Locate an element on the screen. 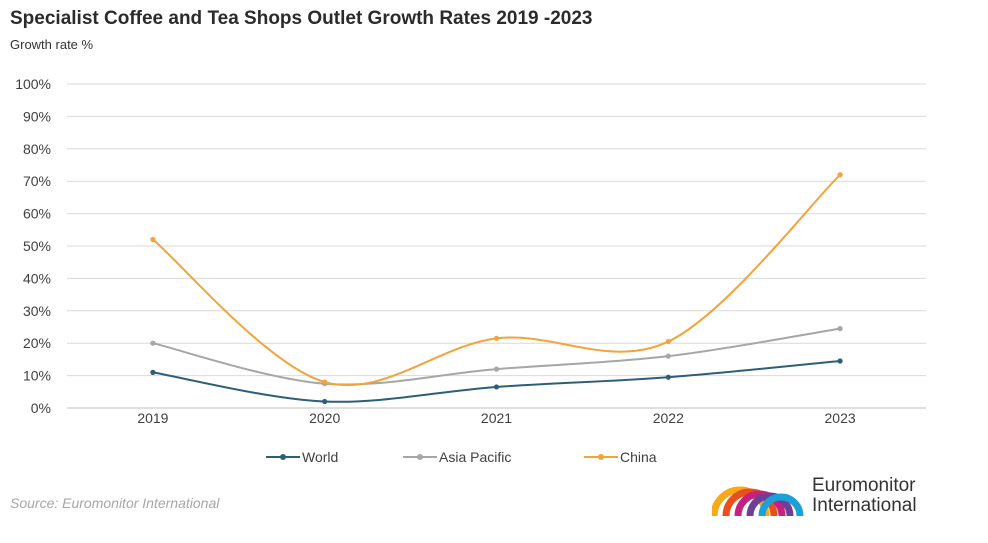  y-tick-label: 30% is located at coordinates (37, 311).